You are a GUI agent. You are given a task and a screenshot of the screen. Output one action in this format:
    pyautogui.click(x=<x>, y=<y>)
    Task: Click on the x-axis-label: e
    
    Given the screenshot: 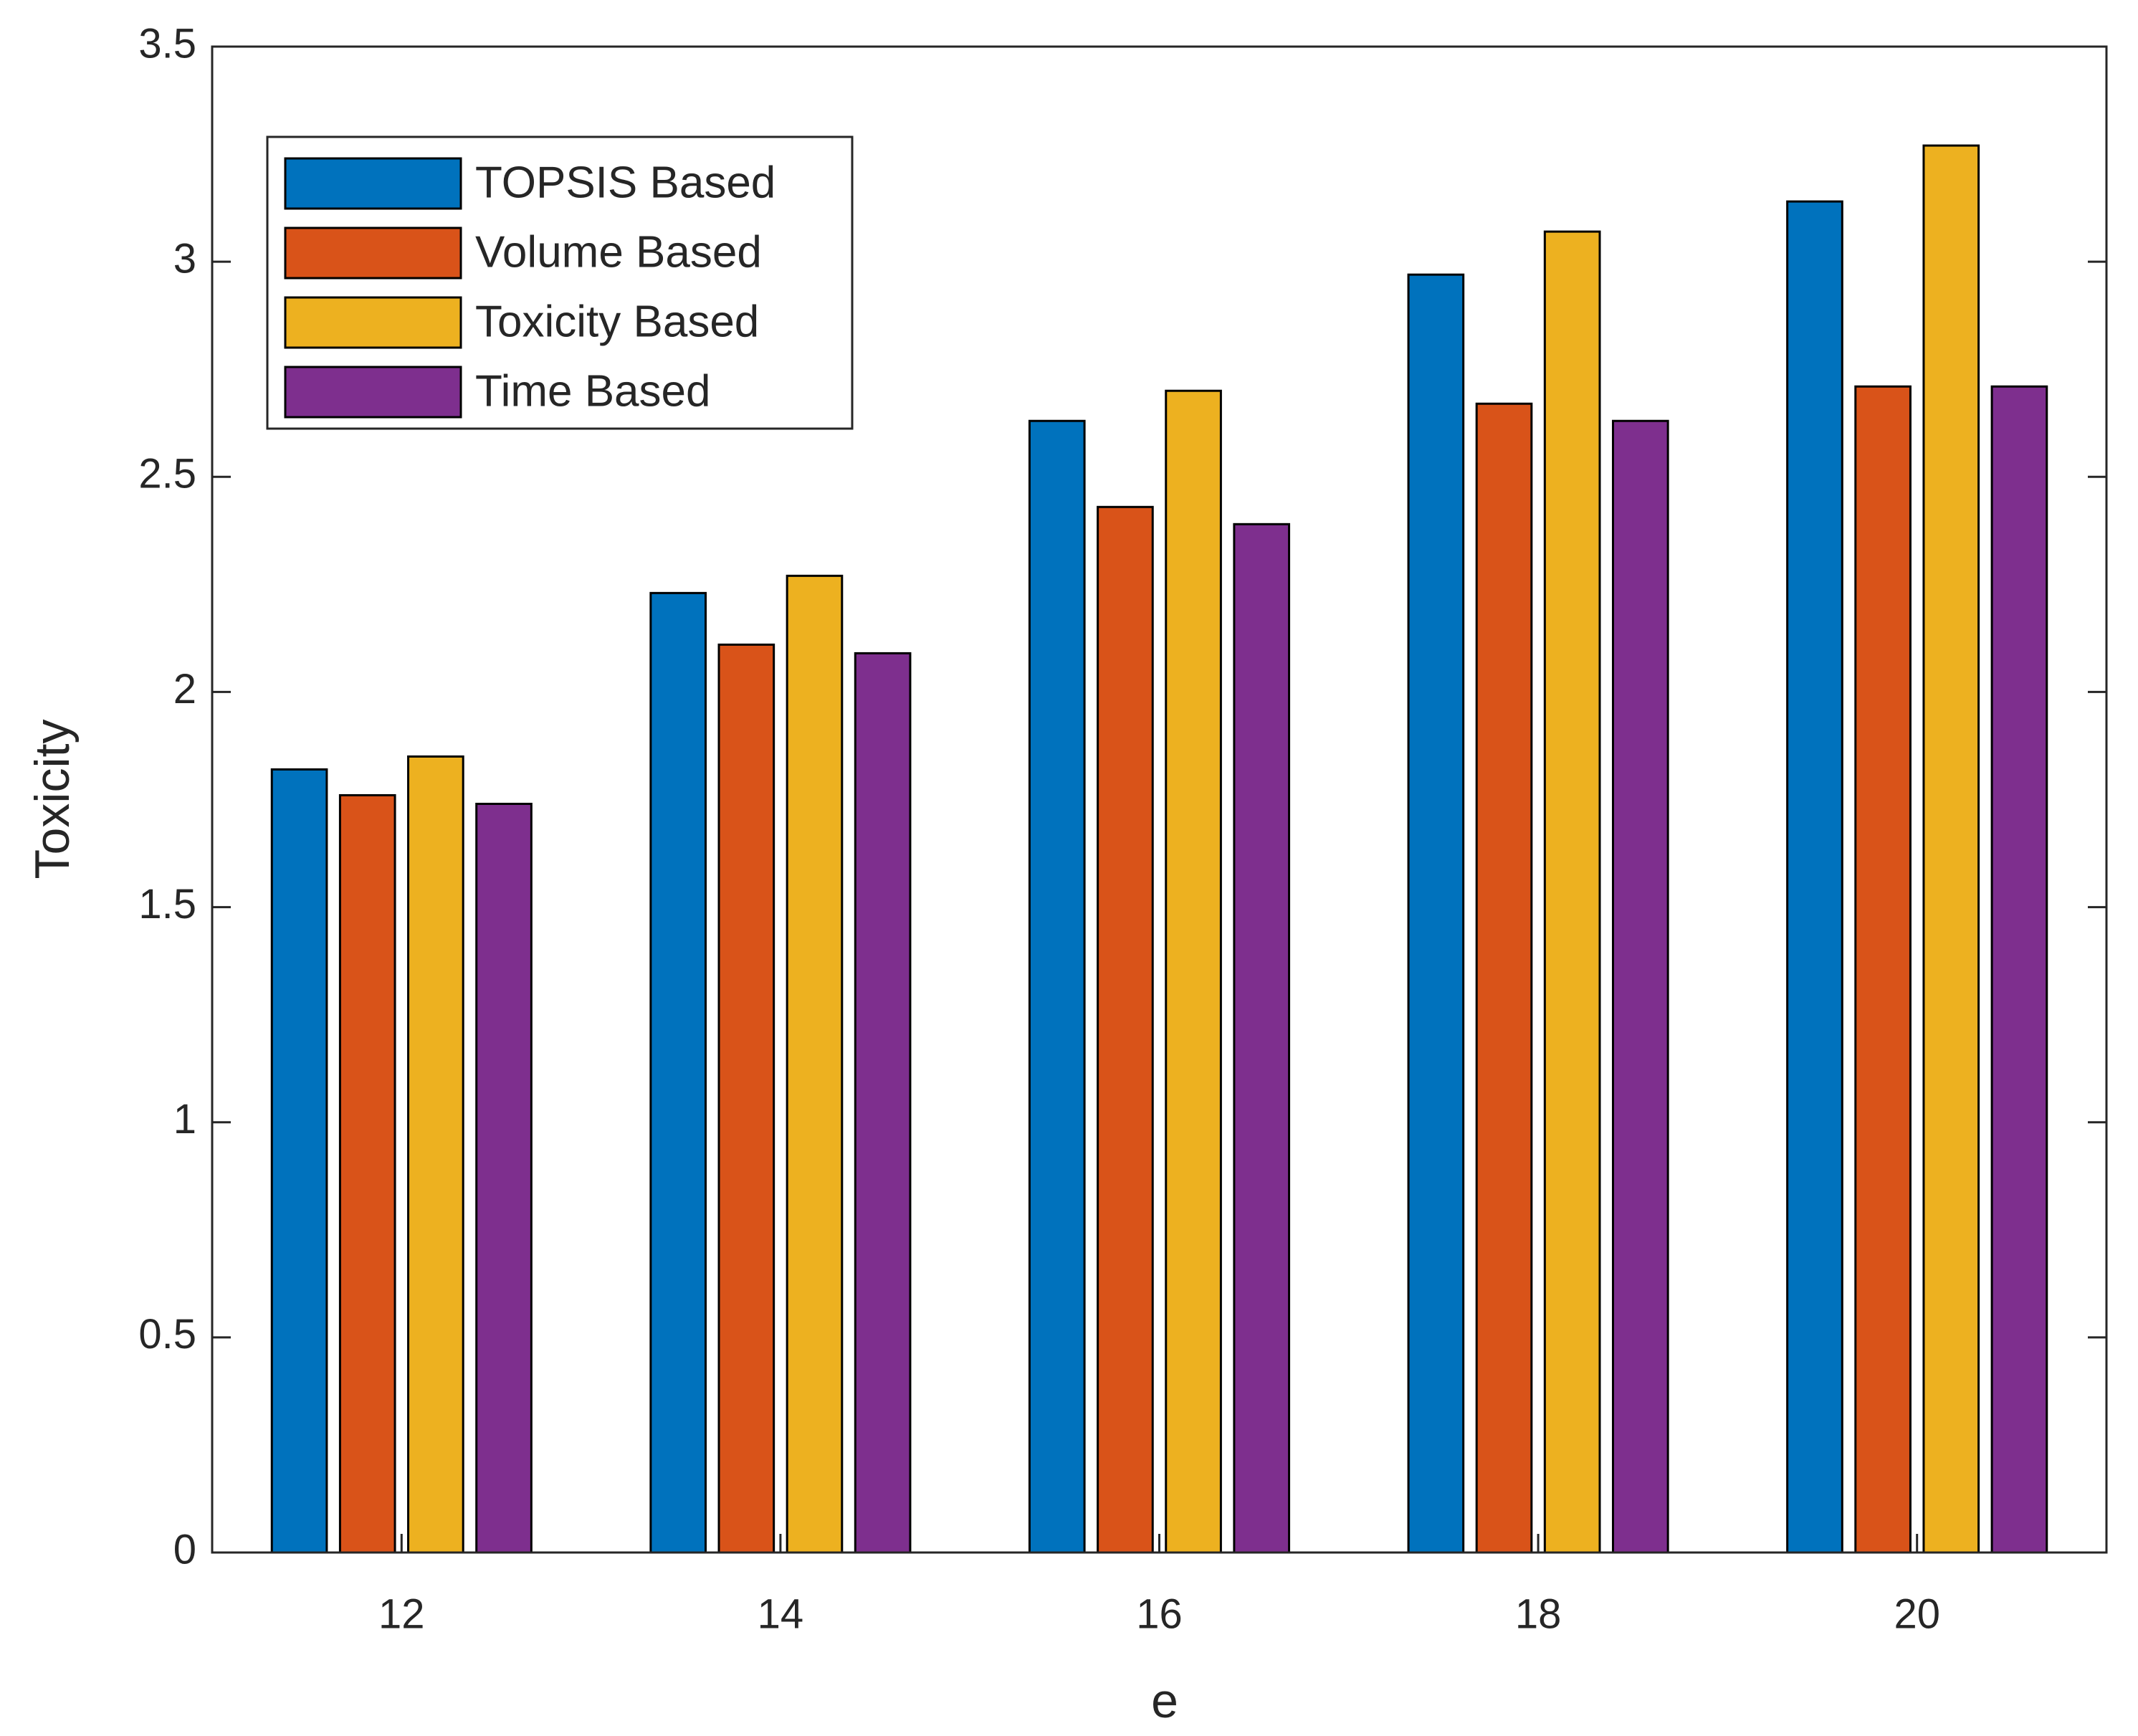 What is the action you would take?
    pyautogui.click(x=1164, y=1701)
    